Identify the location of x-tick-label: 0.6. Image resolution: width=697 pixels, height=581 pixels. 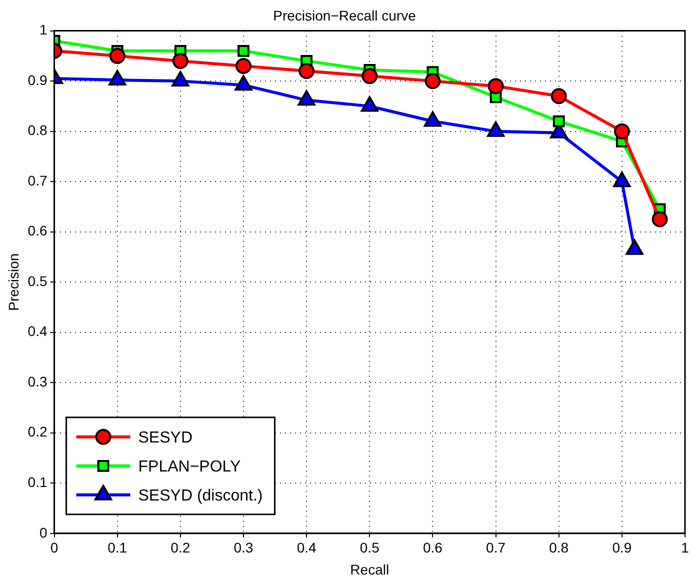
(432, 548).